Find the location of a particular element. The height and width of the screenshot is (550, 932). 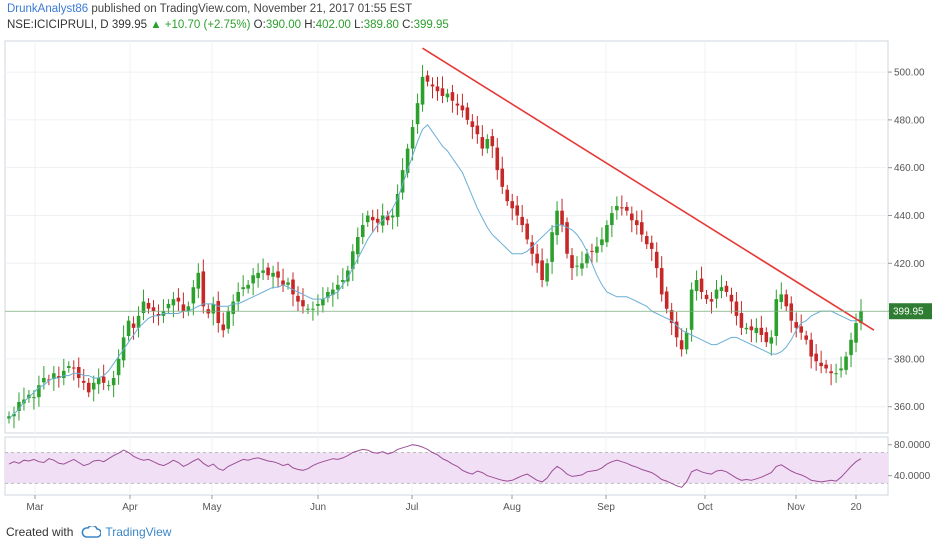

x-tick-label: 20 is located at coordinates (856, 507).